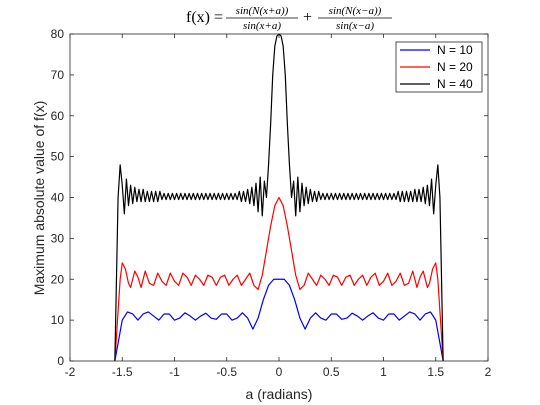 Image resolution: width=540 pixels, height=405 pixels. Describe the element at coordinates (58, 116) in the screenshot. I see `y-tick-label: 60` at that location.